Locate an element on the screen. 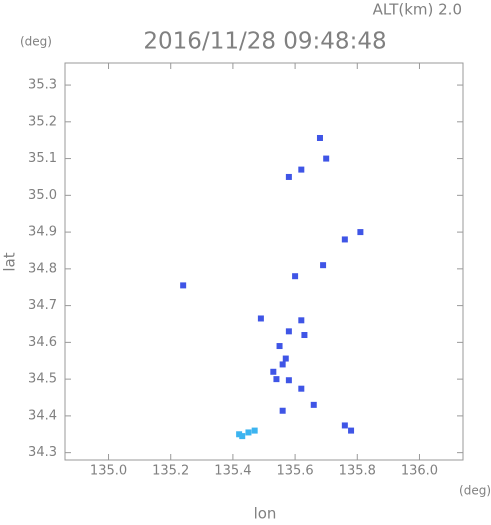  y-tick-label: 35.0 is located at coordinates (42, 195).